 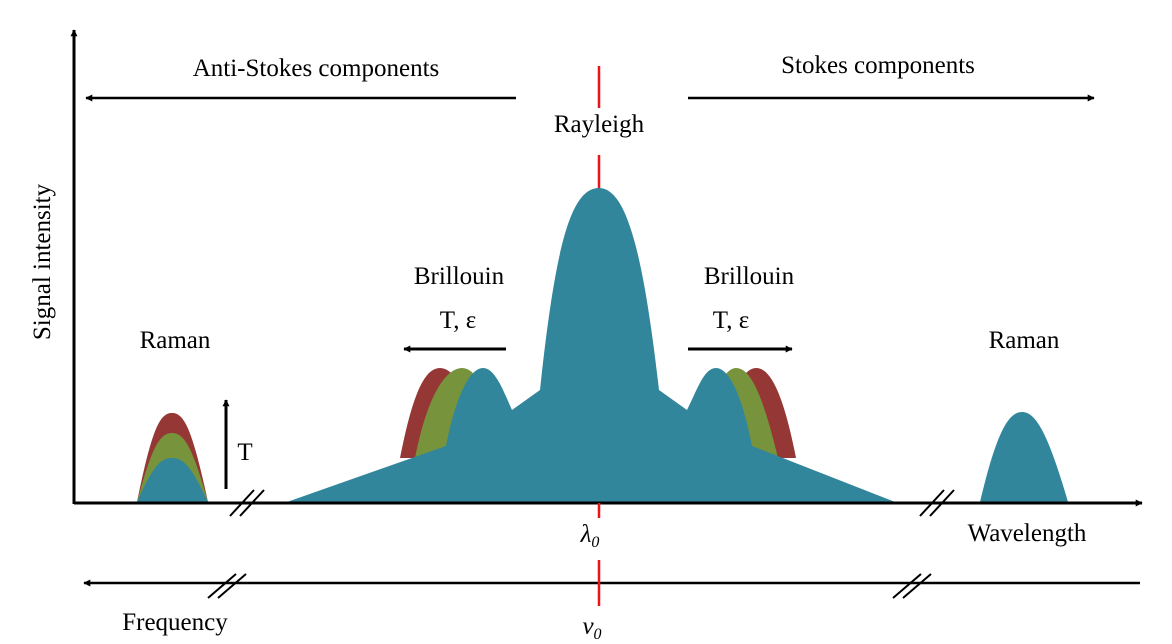 I want to click on brillouin-shift-label-left: T, ε, so click(x=458, y=320).